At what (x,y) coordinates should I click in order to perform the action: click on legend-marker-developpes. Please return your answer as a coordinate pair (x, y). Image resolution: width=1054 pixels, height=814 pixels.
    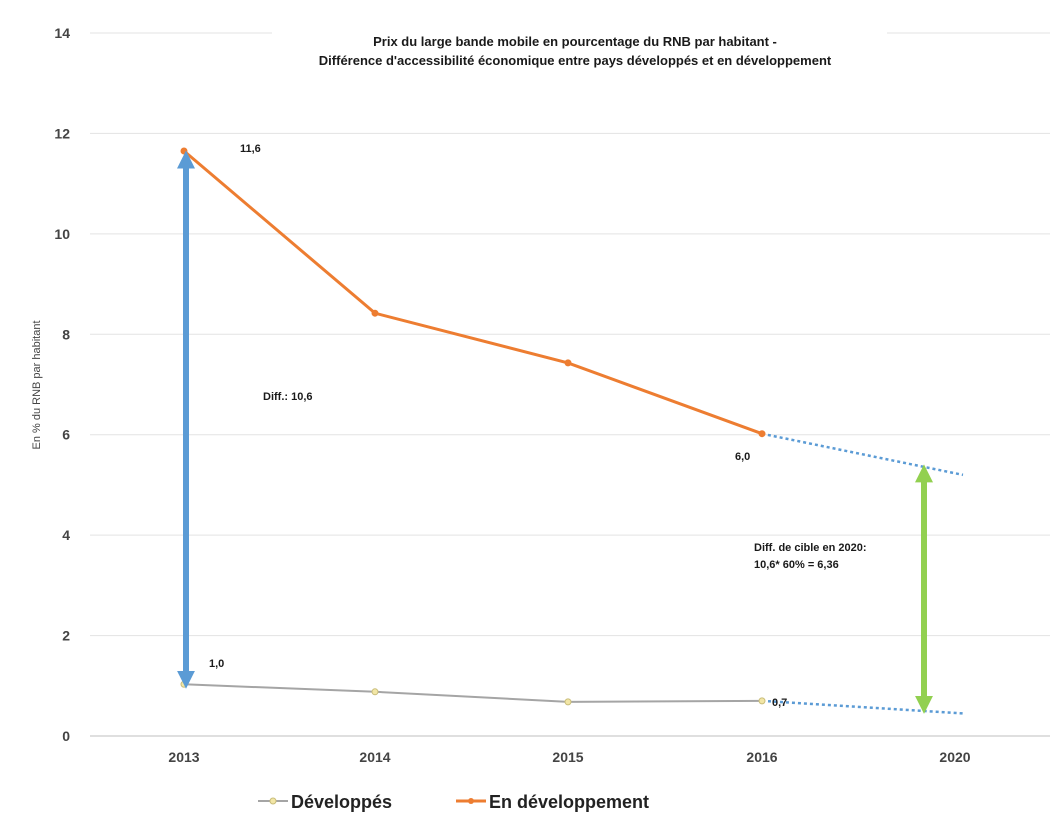
    Looking at the image, I should click on (273, 801).